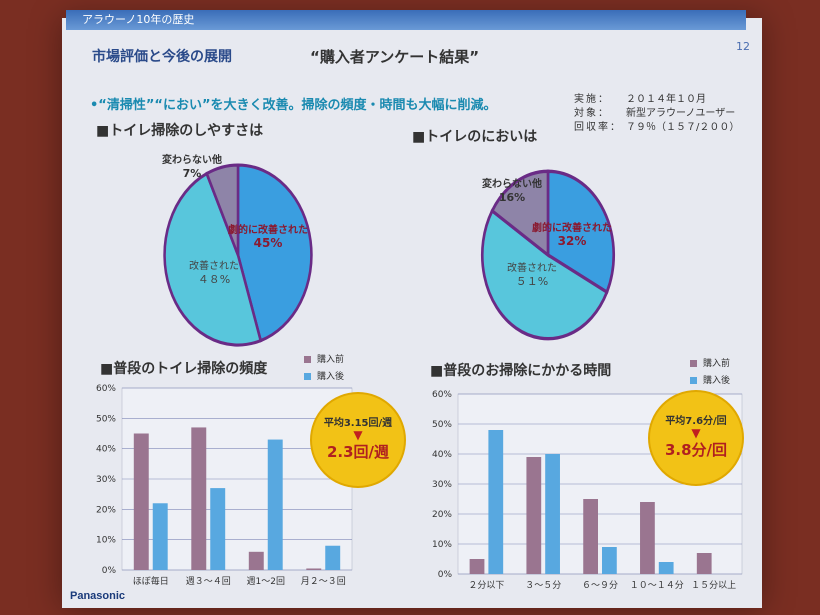 This screenshot has height=615, width=820. What do you see at coordinates (208, 581) in the screenshot?
I see `x-tick-label: 週３～４回` at bounding box center [208, 581].